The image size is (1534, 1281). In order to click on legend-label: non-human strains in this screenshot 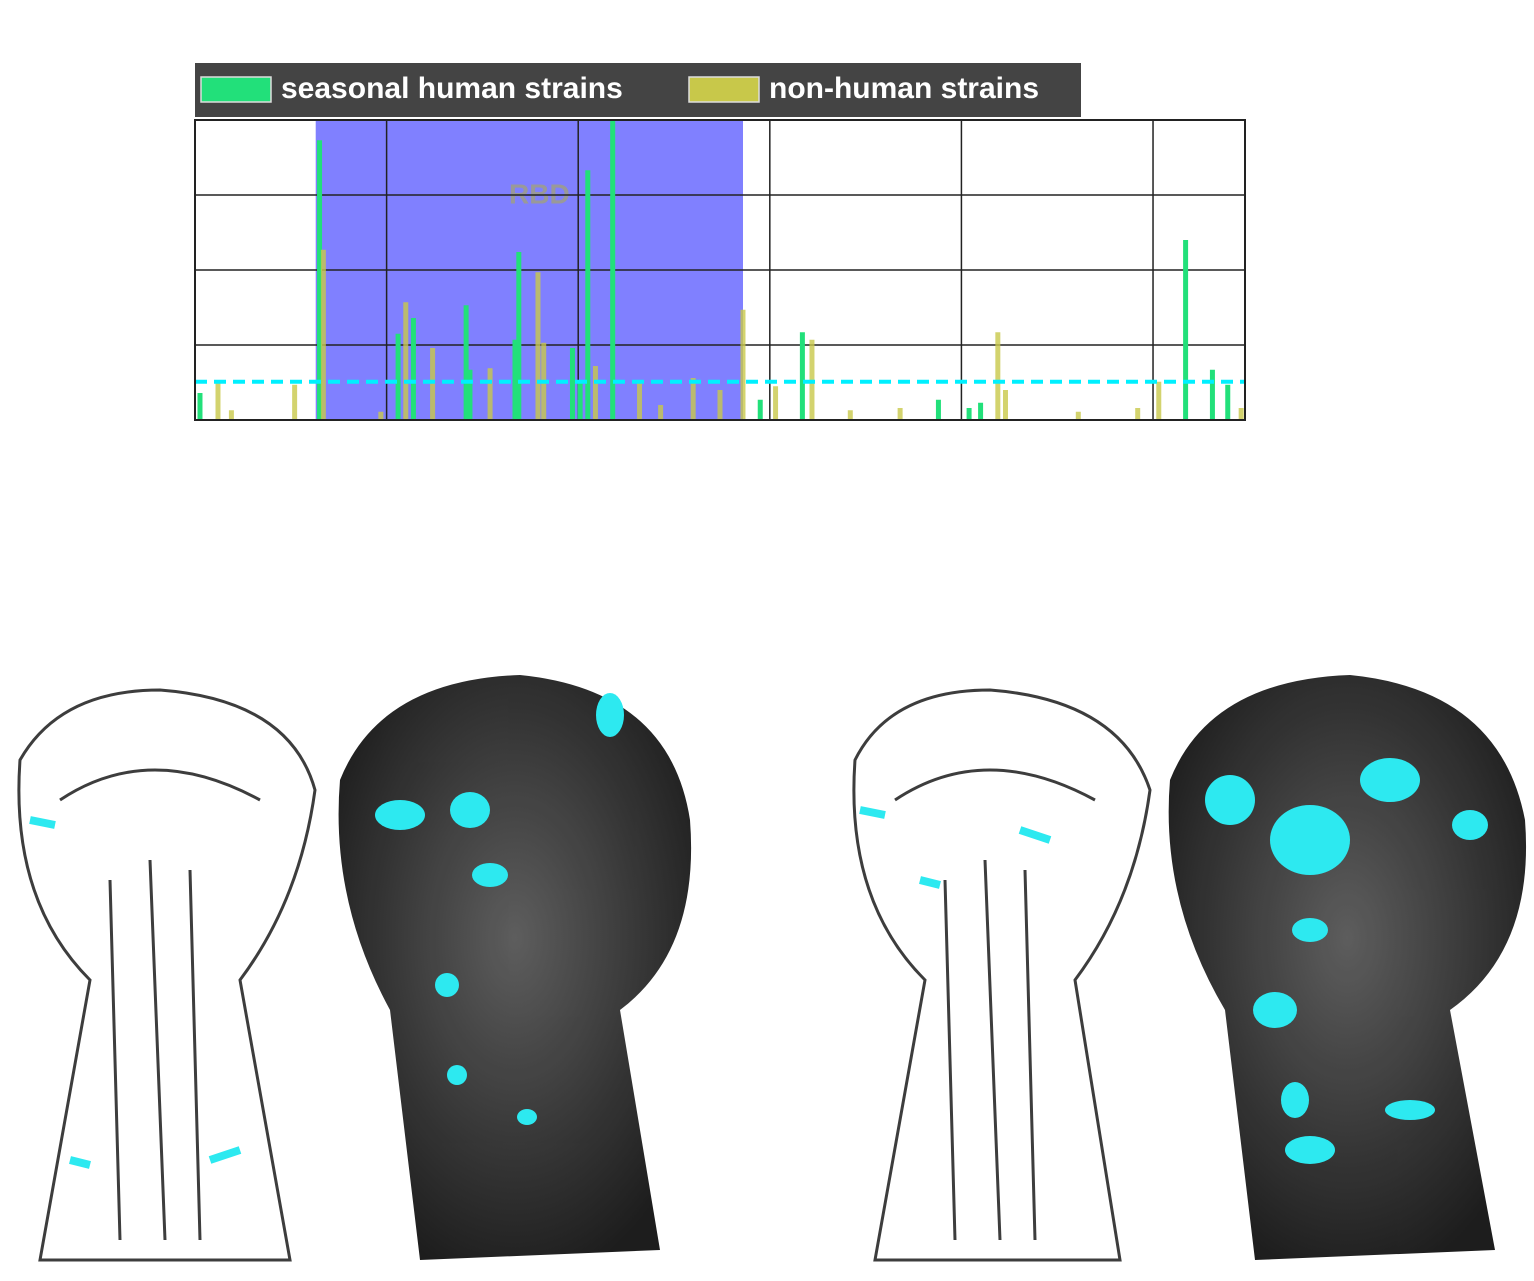, I will do `click(904, 88)`.